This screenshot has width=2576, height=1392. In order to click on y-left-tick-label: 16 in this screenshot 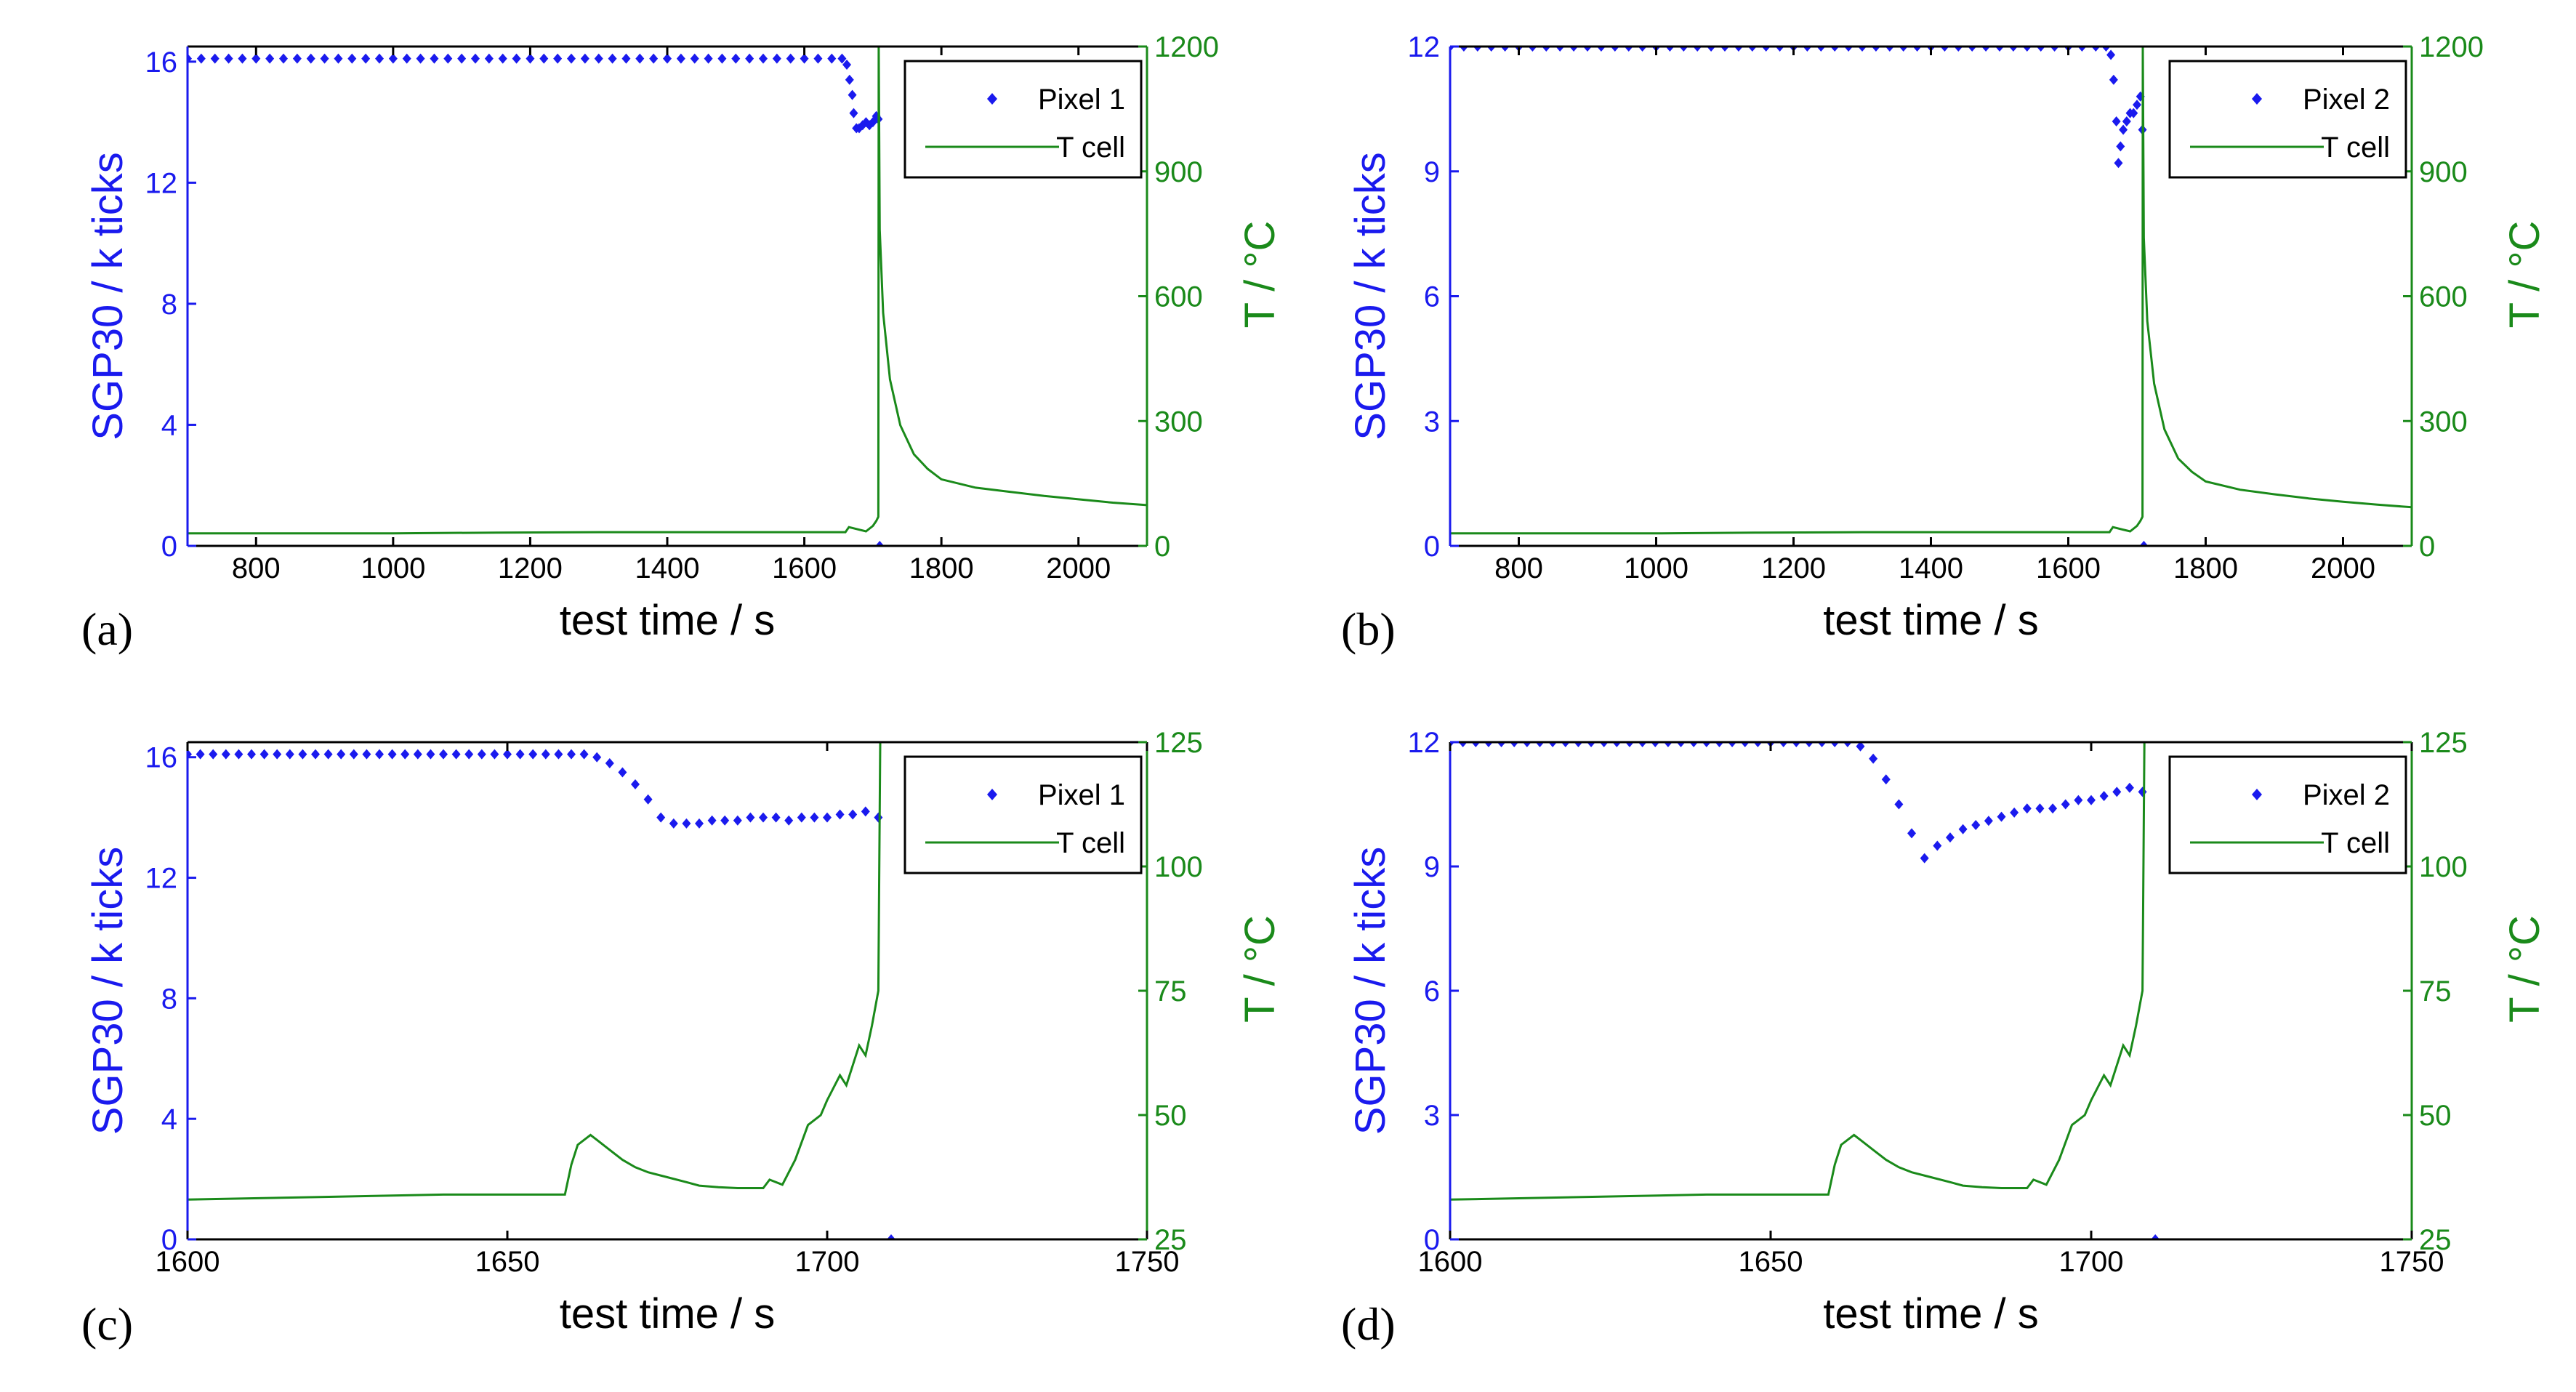, I will do `click(161, 758)`.